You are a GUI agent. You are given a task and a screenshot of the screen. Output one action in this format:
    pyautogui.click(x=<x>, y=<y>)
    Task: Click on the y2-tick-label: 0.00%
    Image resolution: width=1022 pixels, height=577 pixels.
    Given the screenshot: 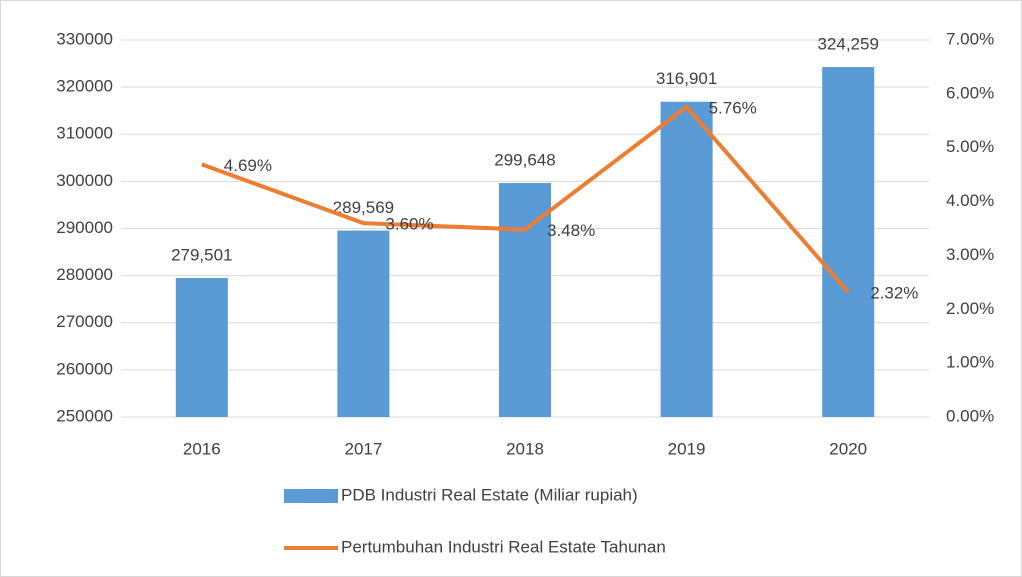 What is the action you would take?
    pyautogui.click(x=970, y=415)
    